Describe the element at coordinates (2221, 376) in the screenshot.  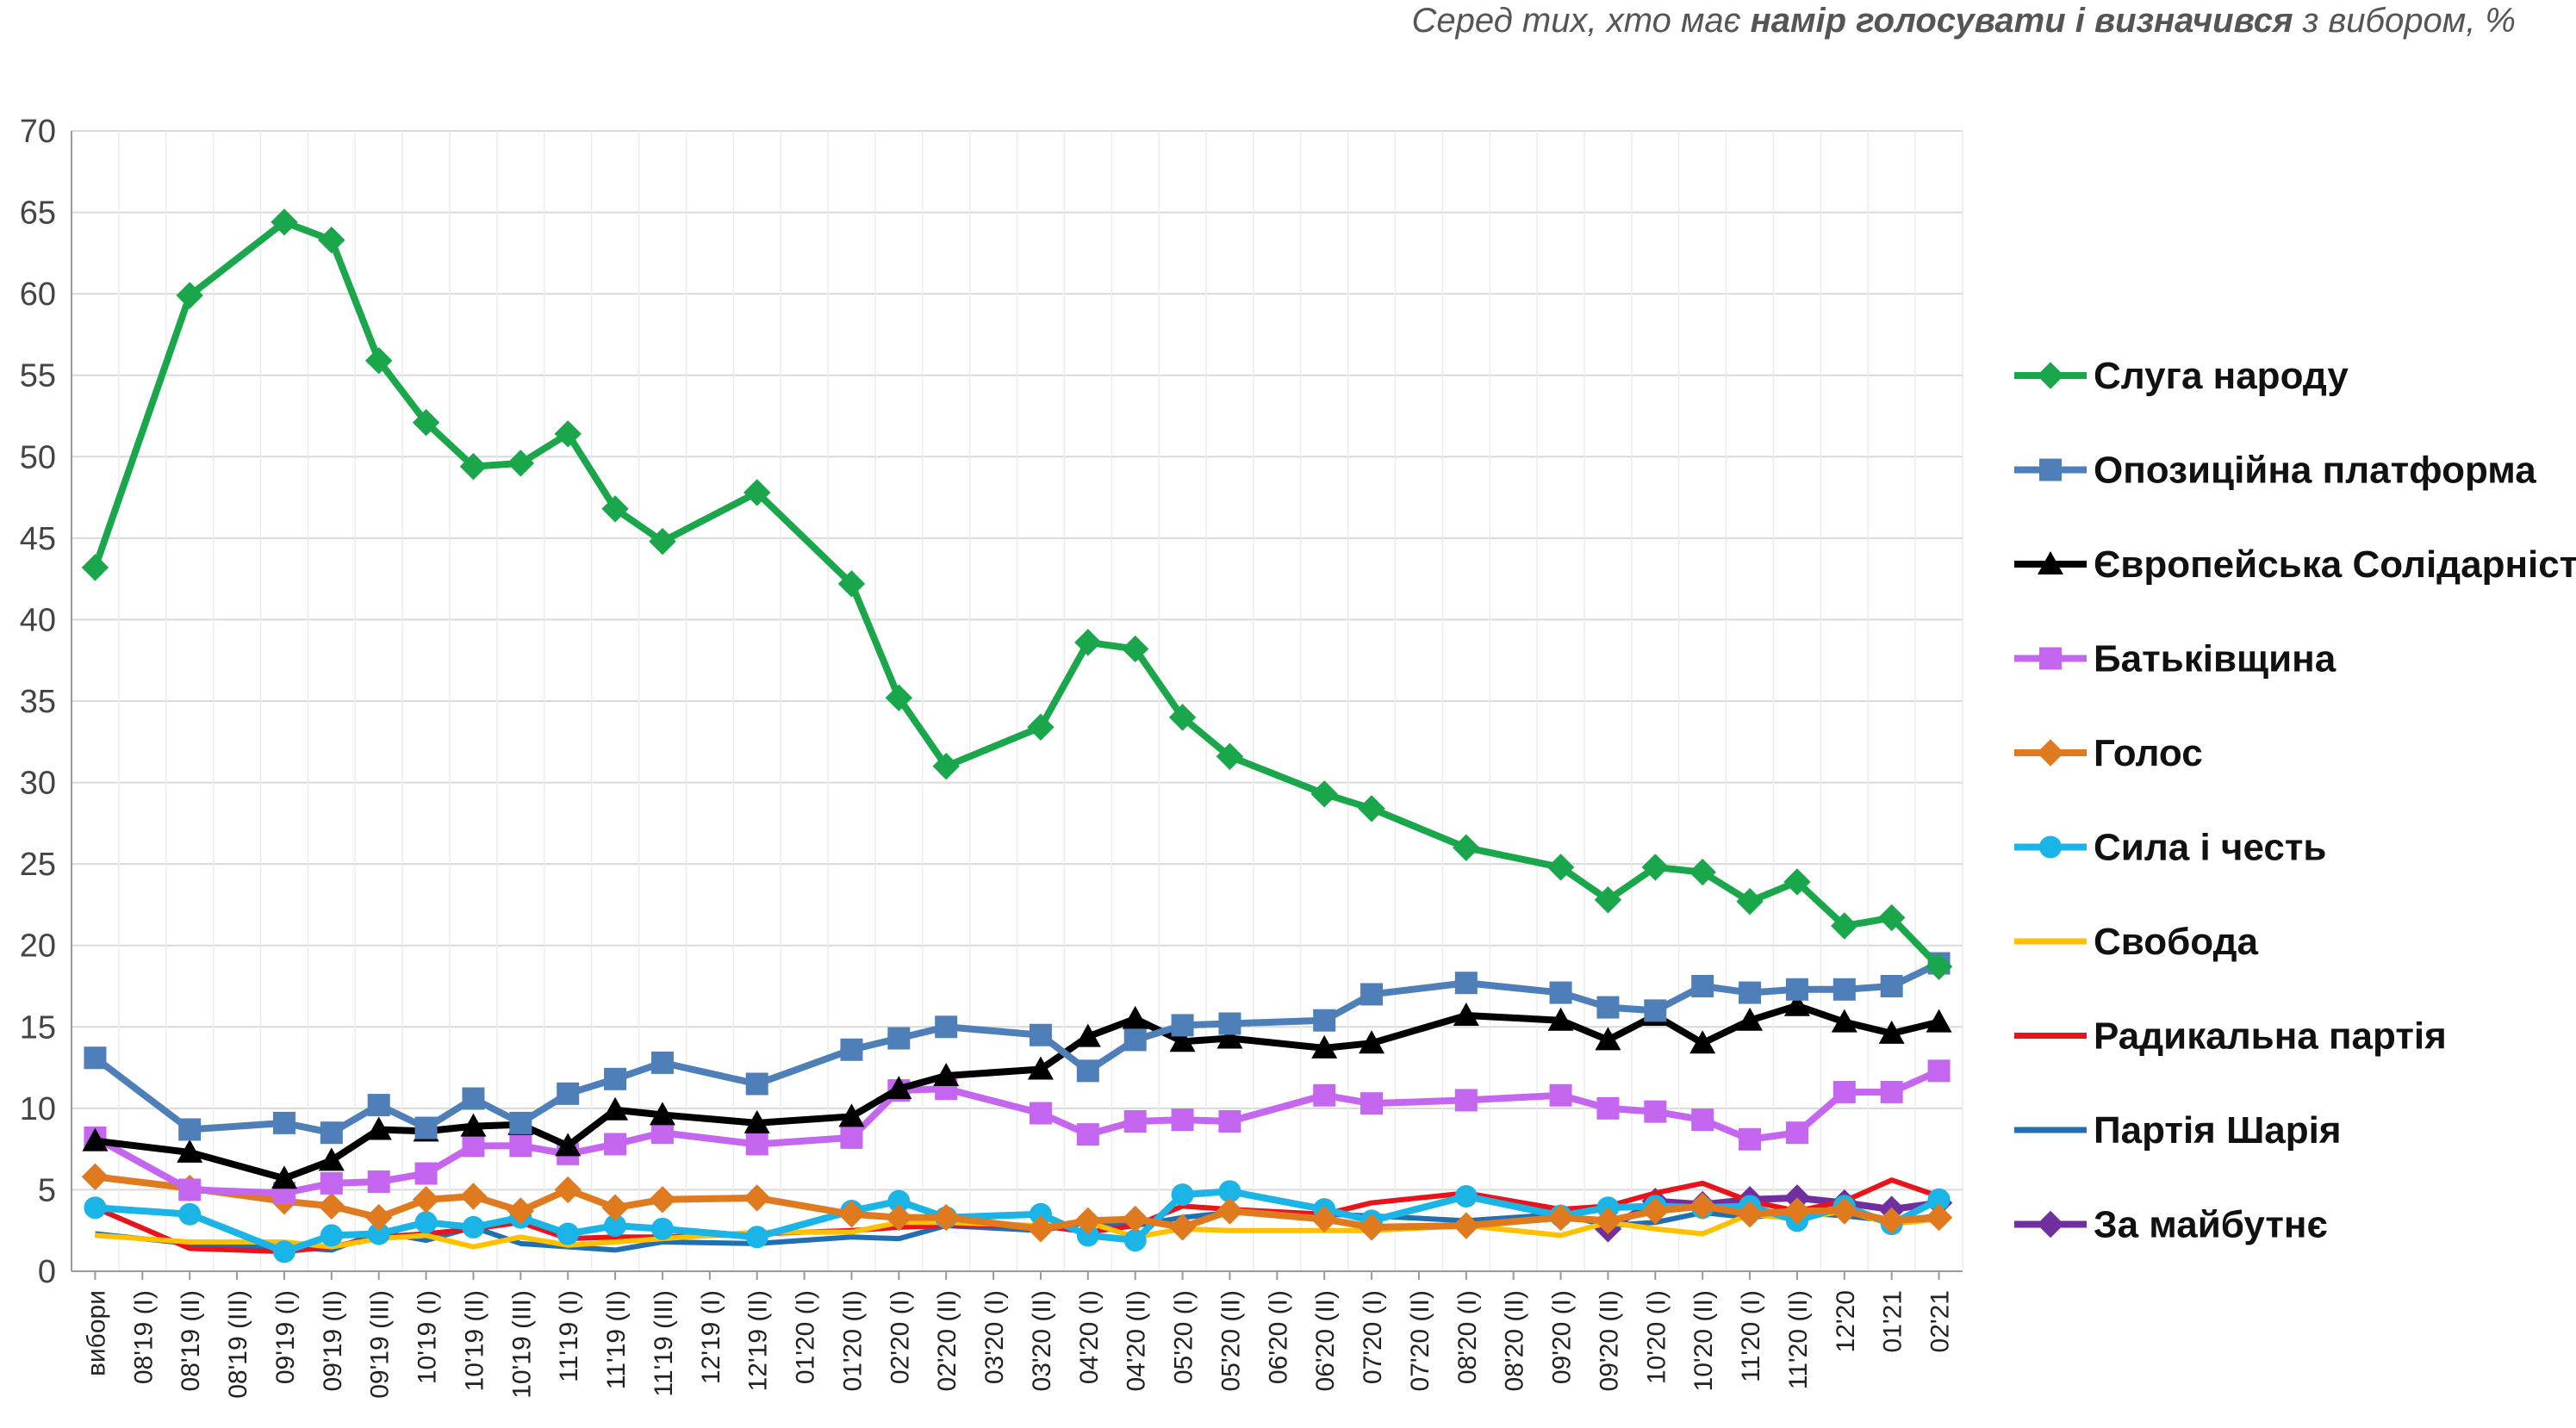
I see `legend-label: Слуга народу` at that location.